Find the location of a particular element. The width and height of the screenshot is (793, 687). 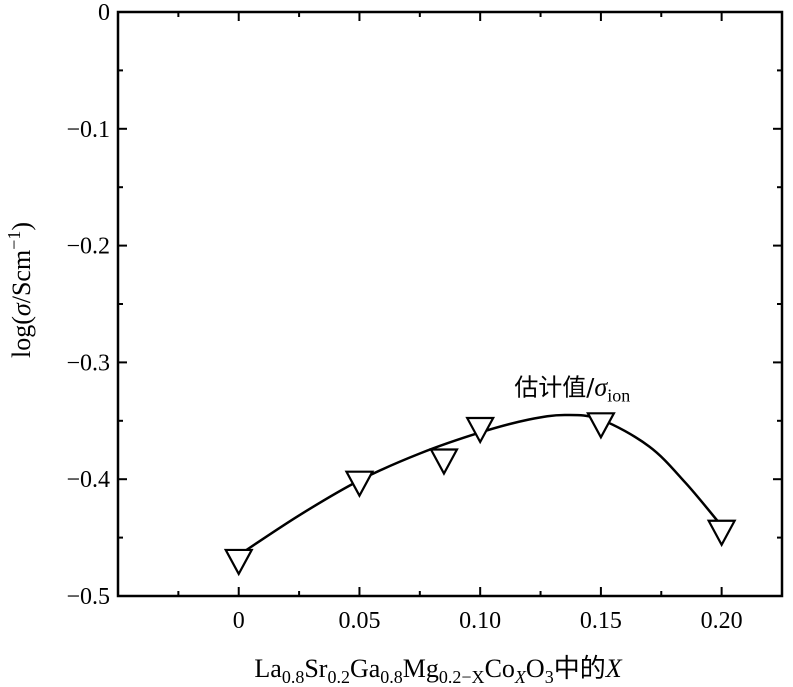

y-tick-label: 0 is located at coordinates (104, 13).